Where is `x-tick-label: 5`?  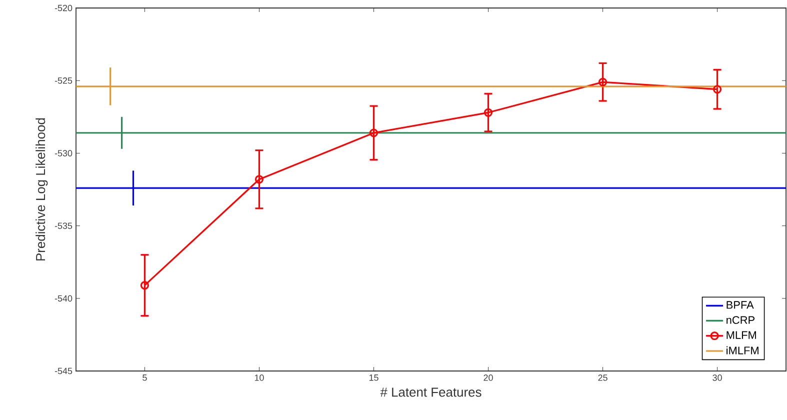 x-tick-label: 5 is located at coordinates (144, 377).